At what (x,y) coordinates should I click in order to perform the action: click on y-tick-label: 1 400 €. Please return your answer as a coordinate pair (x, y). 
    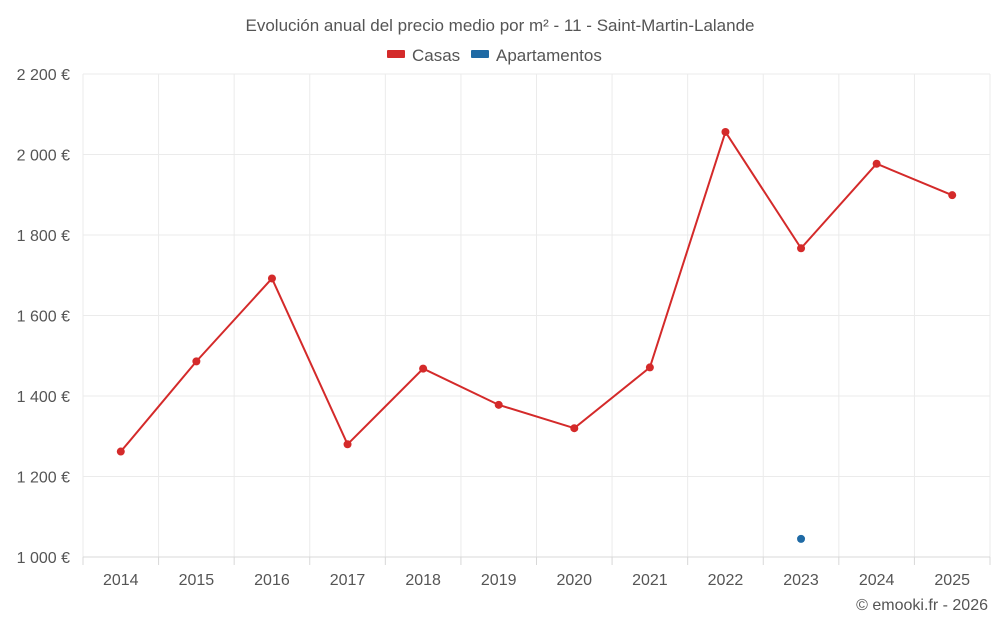
    Looking at the image, I should click on (43, 397).